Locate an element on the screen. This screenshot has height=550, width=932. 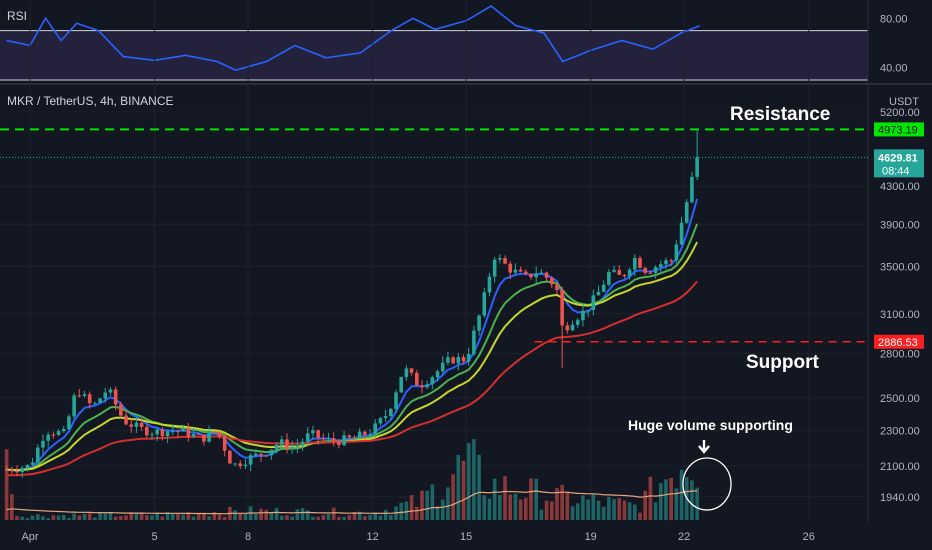
price-tick-label: 4300.00 is located at coordinates (900, 187).